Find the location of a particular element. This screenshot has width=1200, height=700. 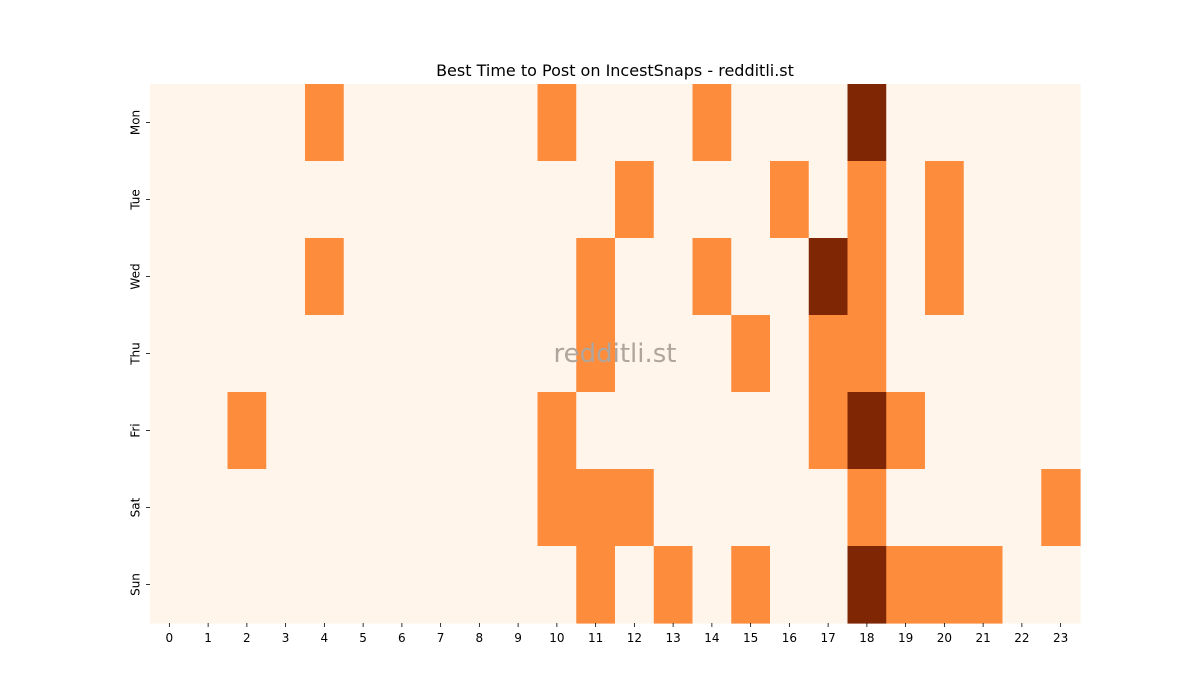

x-tick-label: 0 is located at coordinates (170, 638).